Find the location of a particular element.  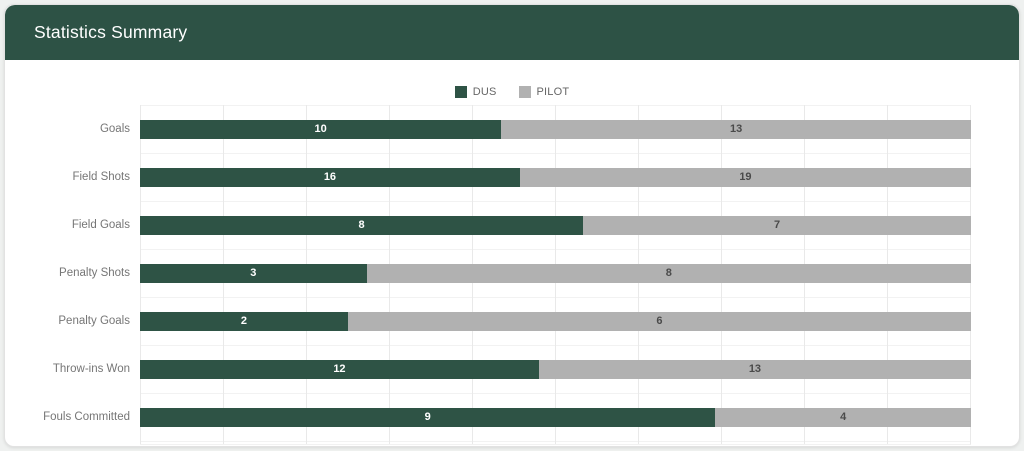

bar-value-dus: 16 is located at coordinates (330, 177).